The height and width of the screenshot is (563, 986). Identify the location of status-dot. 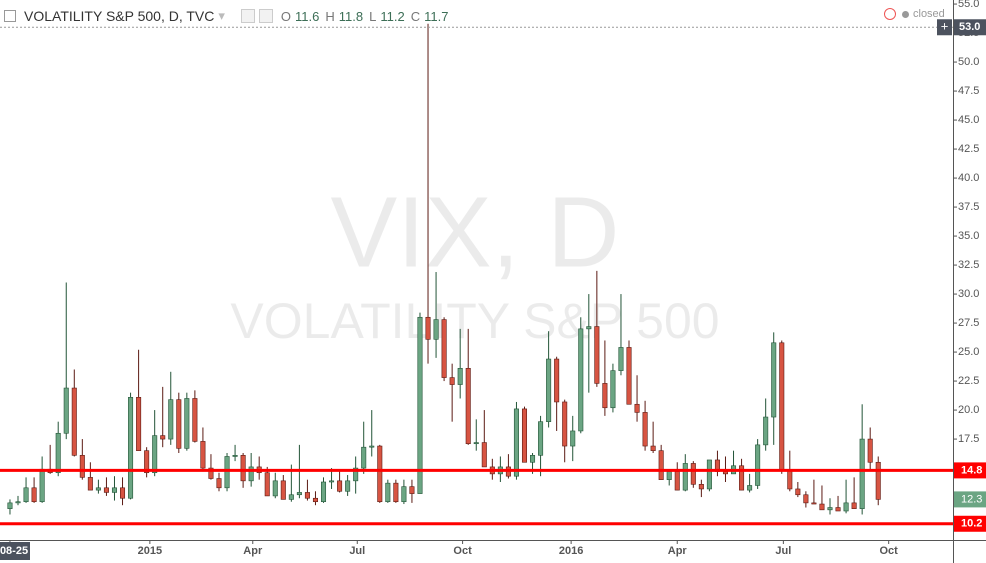
(905, 14).